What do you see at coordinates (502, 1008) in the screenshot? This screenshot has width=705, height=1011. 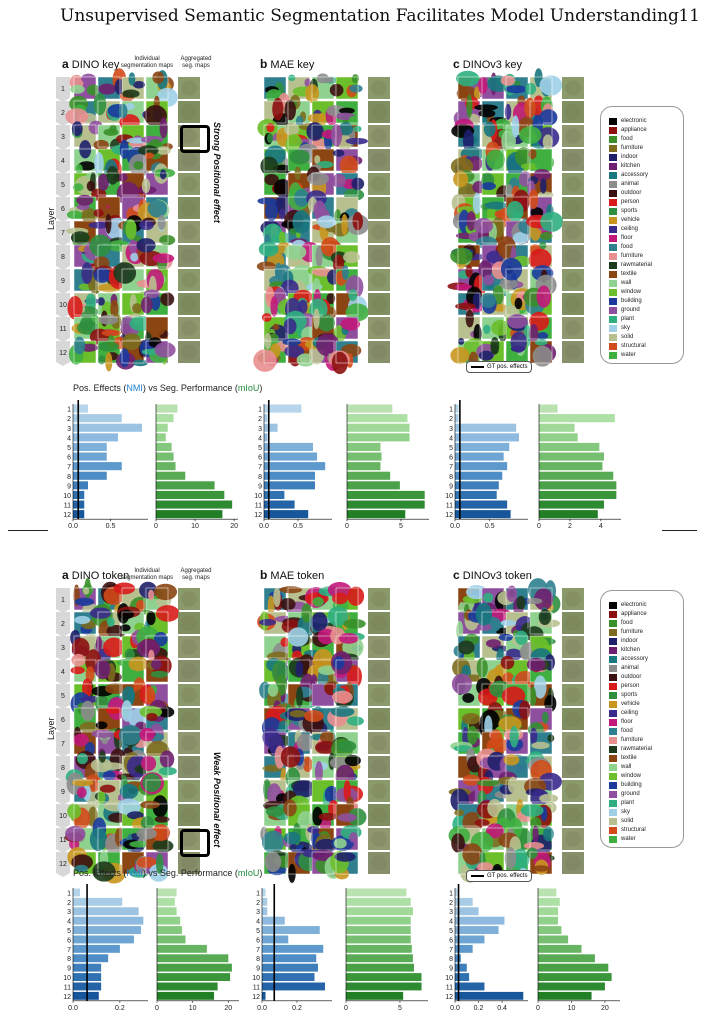 I see `x-tick-label: 0.4` at bounding box center [502, 1008].